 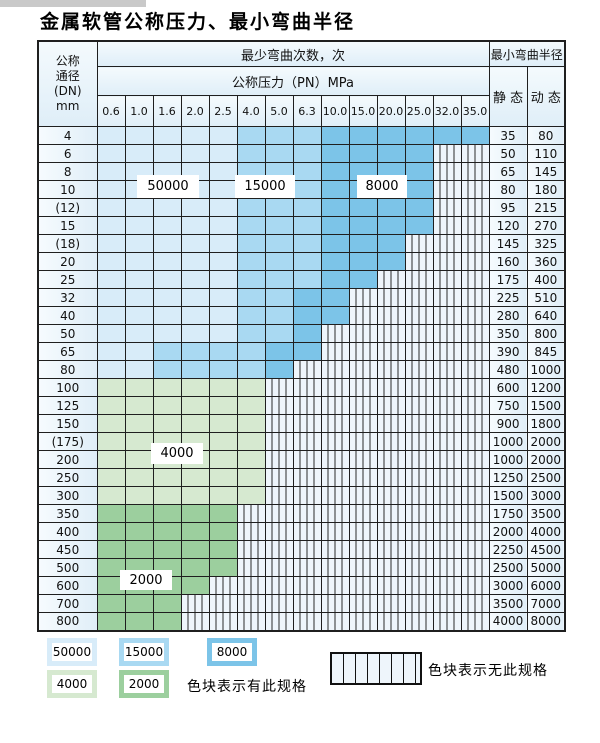 I want to click on zone-label-15000: 15000, so click(x=265, y=186).